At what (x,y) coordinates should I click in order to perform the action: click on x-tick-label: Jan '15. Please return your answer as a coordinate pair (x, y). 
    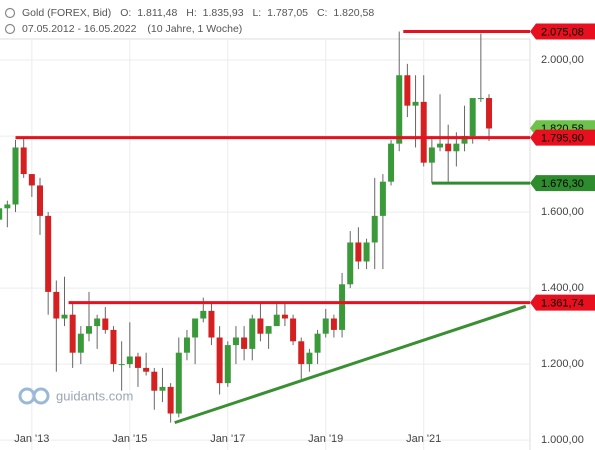
    Looking at the image, I should click on (129, 439).